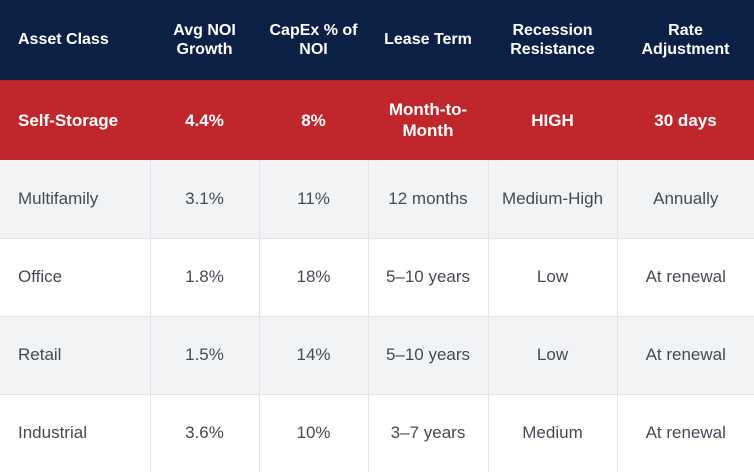 This screenshot has height=472, width=754. I want to click on table-cell: 4.4%, so click(204, 119).